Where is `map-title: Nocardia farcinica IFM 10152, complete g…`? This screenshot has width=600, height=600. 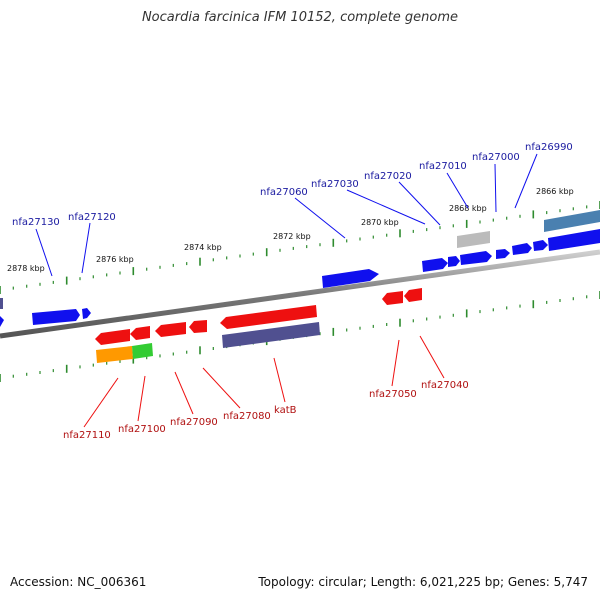 map-title: Nocardia farcinica IFM 10152, complete g… is located at coordinates (300, 17).